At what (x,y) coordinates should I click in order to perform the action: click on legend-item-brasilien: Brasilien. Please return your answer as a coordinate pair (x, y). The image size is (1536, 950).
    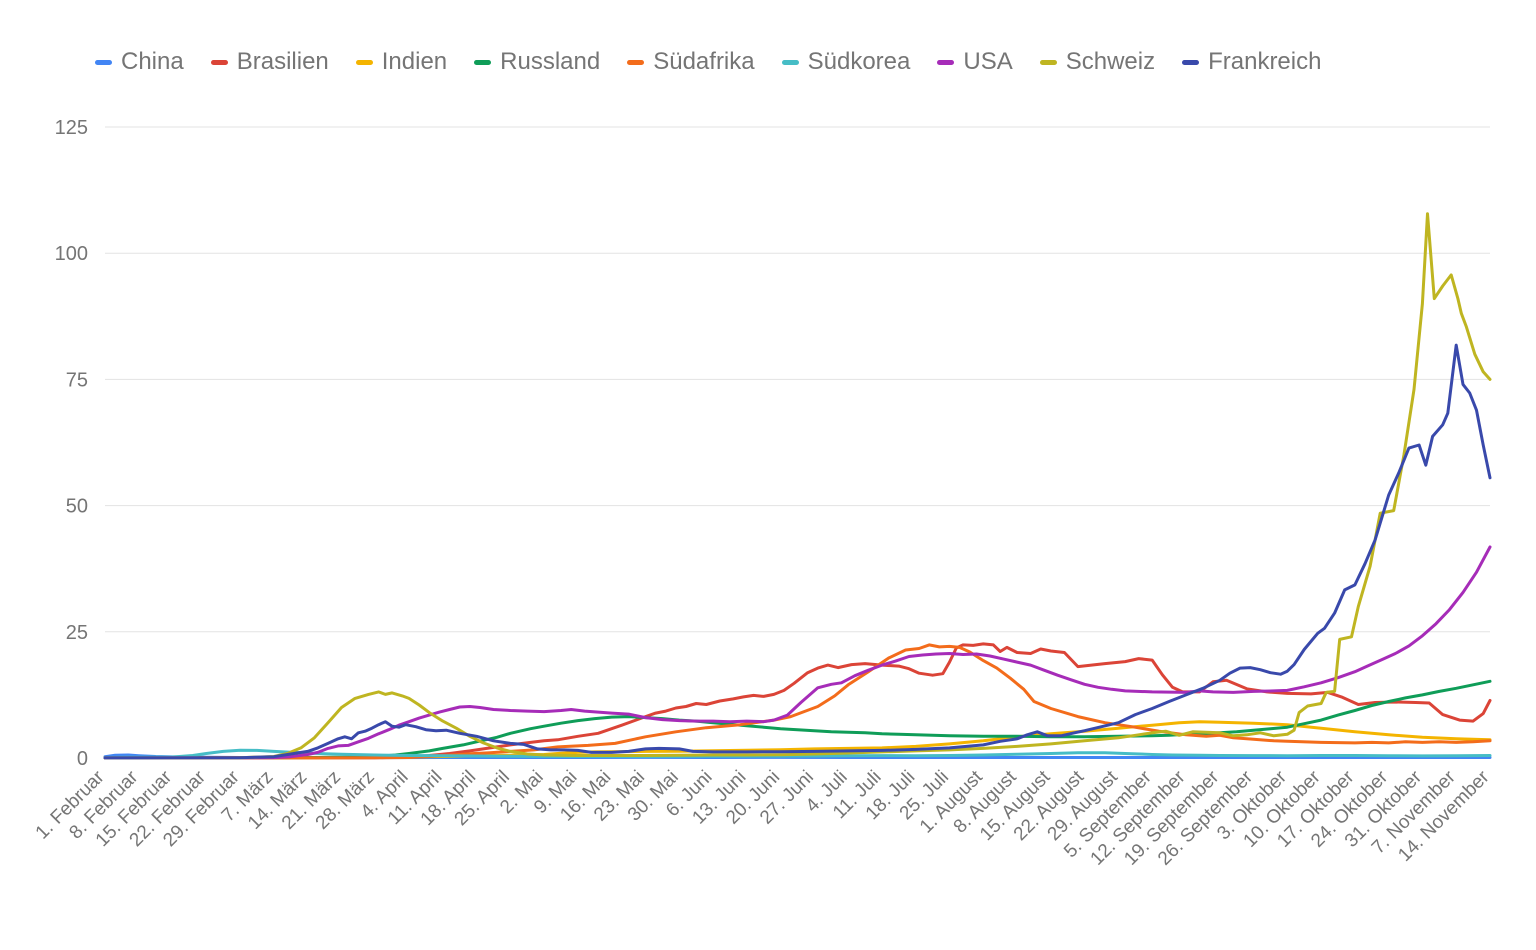
    Looking at the image, I should click on (269, 61).